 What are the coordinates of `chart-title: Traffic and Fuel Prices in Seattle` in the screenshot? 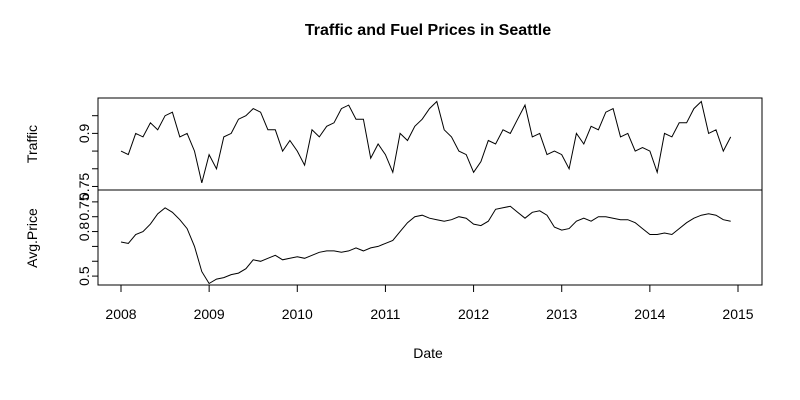 It's located at (428, 30).